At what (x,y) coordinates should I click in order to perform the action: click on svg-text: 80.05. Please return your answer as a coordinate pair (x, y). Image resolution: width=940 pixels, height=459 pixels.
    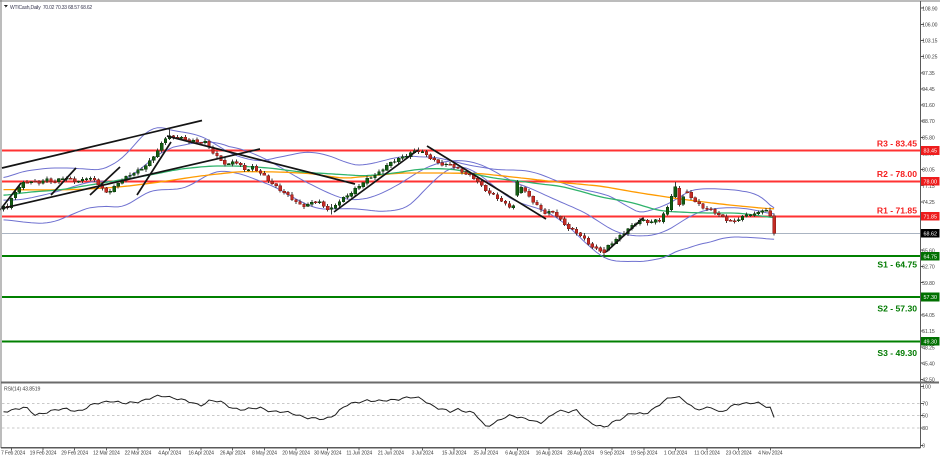
    Looking at the image, I should click on (928, 171).